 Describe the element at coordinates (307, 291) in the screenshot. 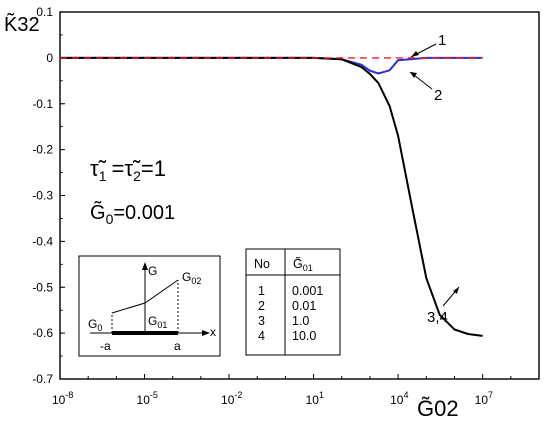

I see `table-cell-value: 0.001` at that location.